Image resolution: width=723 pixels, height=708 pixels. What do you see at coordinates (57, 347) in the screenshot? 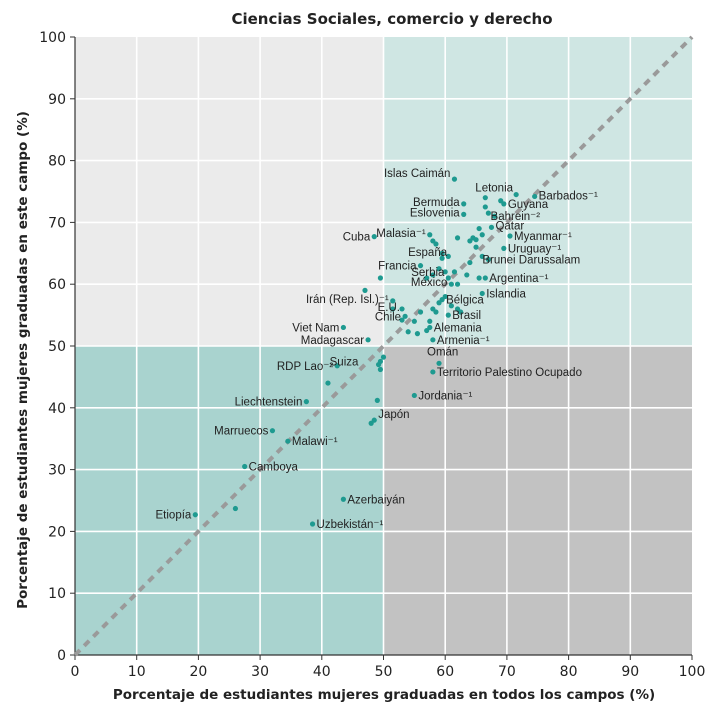
I see `y-tick-label: 50` at bounding box center [57, 347].